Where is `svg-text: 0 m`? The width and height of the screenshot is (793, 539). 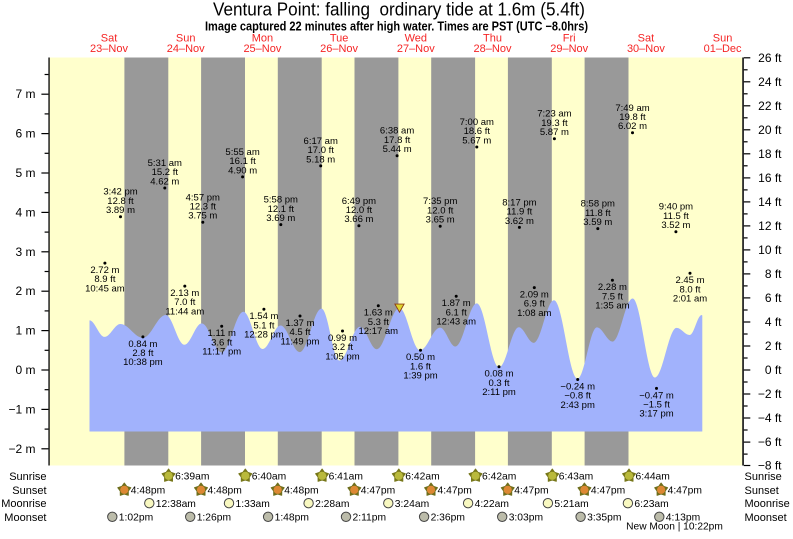 svg-text: 0 m is located at coordinates (25, 370).